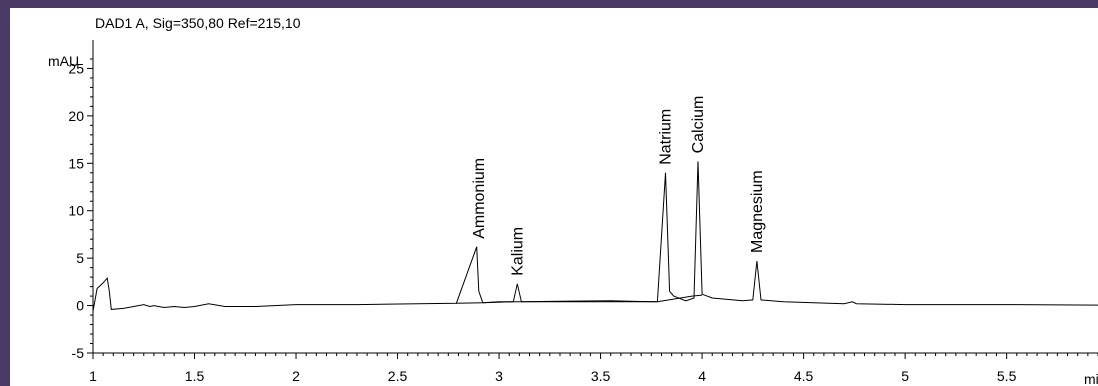 The height and width of the screenshot is (386, 1098). Describe the element at coordinates (757, 211) in the screenshot. I see `peak-label: Magnesium` at that location.